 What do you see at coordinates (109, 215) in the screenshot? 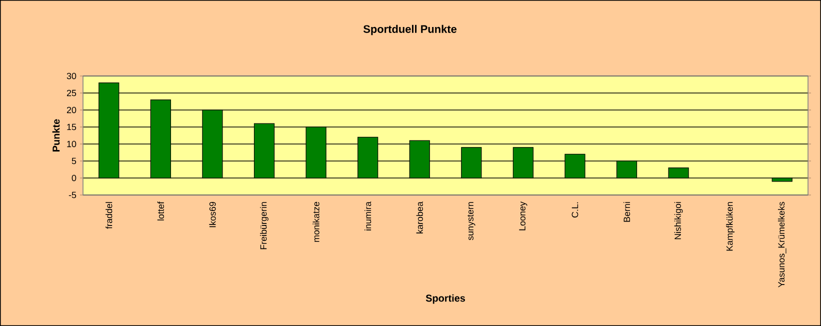
I see `x-tick-label: fraddel` at bounding box center [109, 215].